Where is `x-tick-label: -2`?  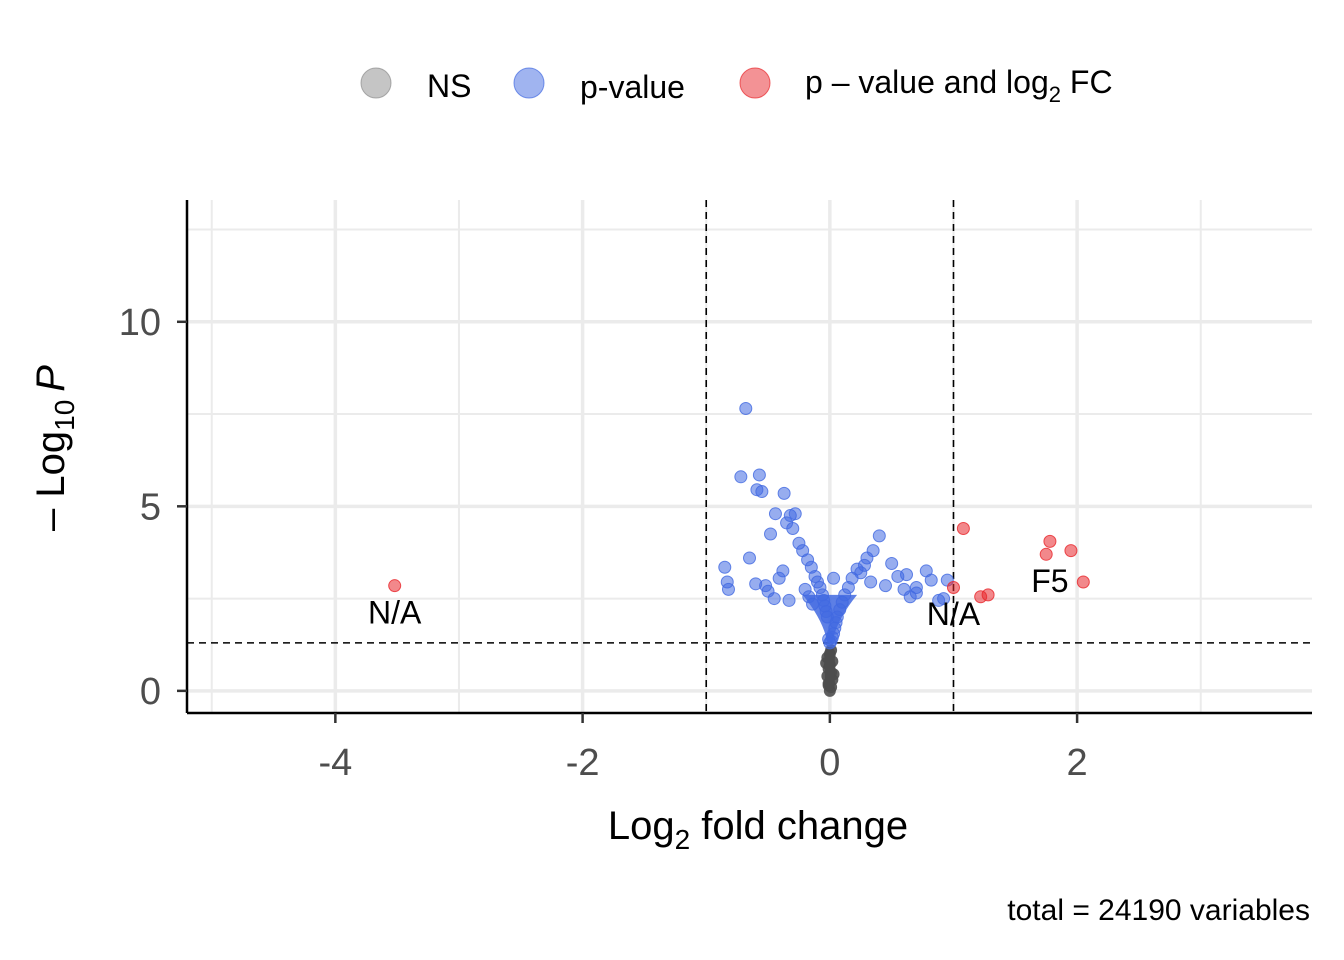 x-tick-label: -2 is located at coordinates (583, 763).